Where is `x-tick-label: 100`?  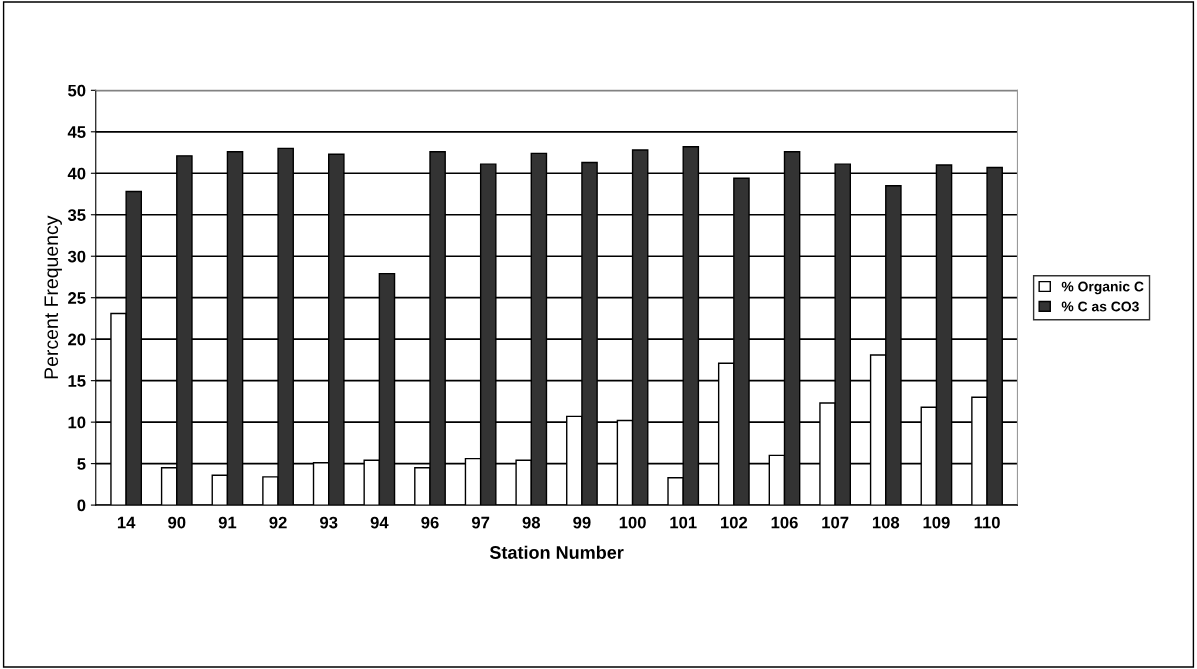 x-tick-label: 100 is located at coordinates (632, 522).